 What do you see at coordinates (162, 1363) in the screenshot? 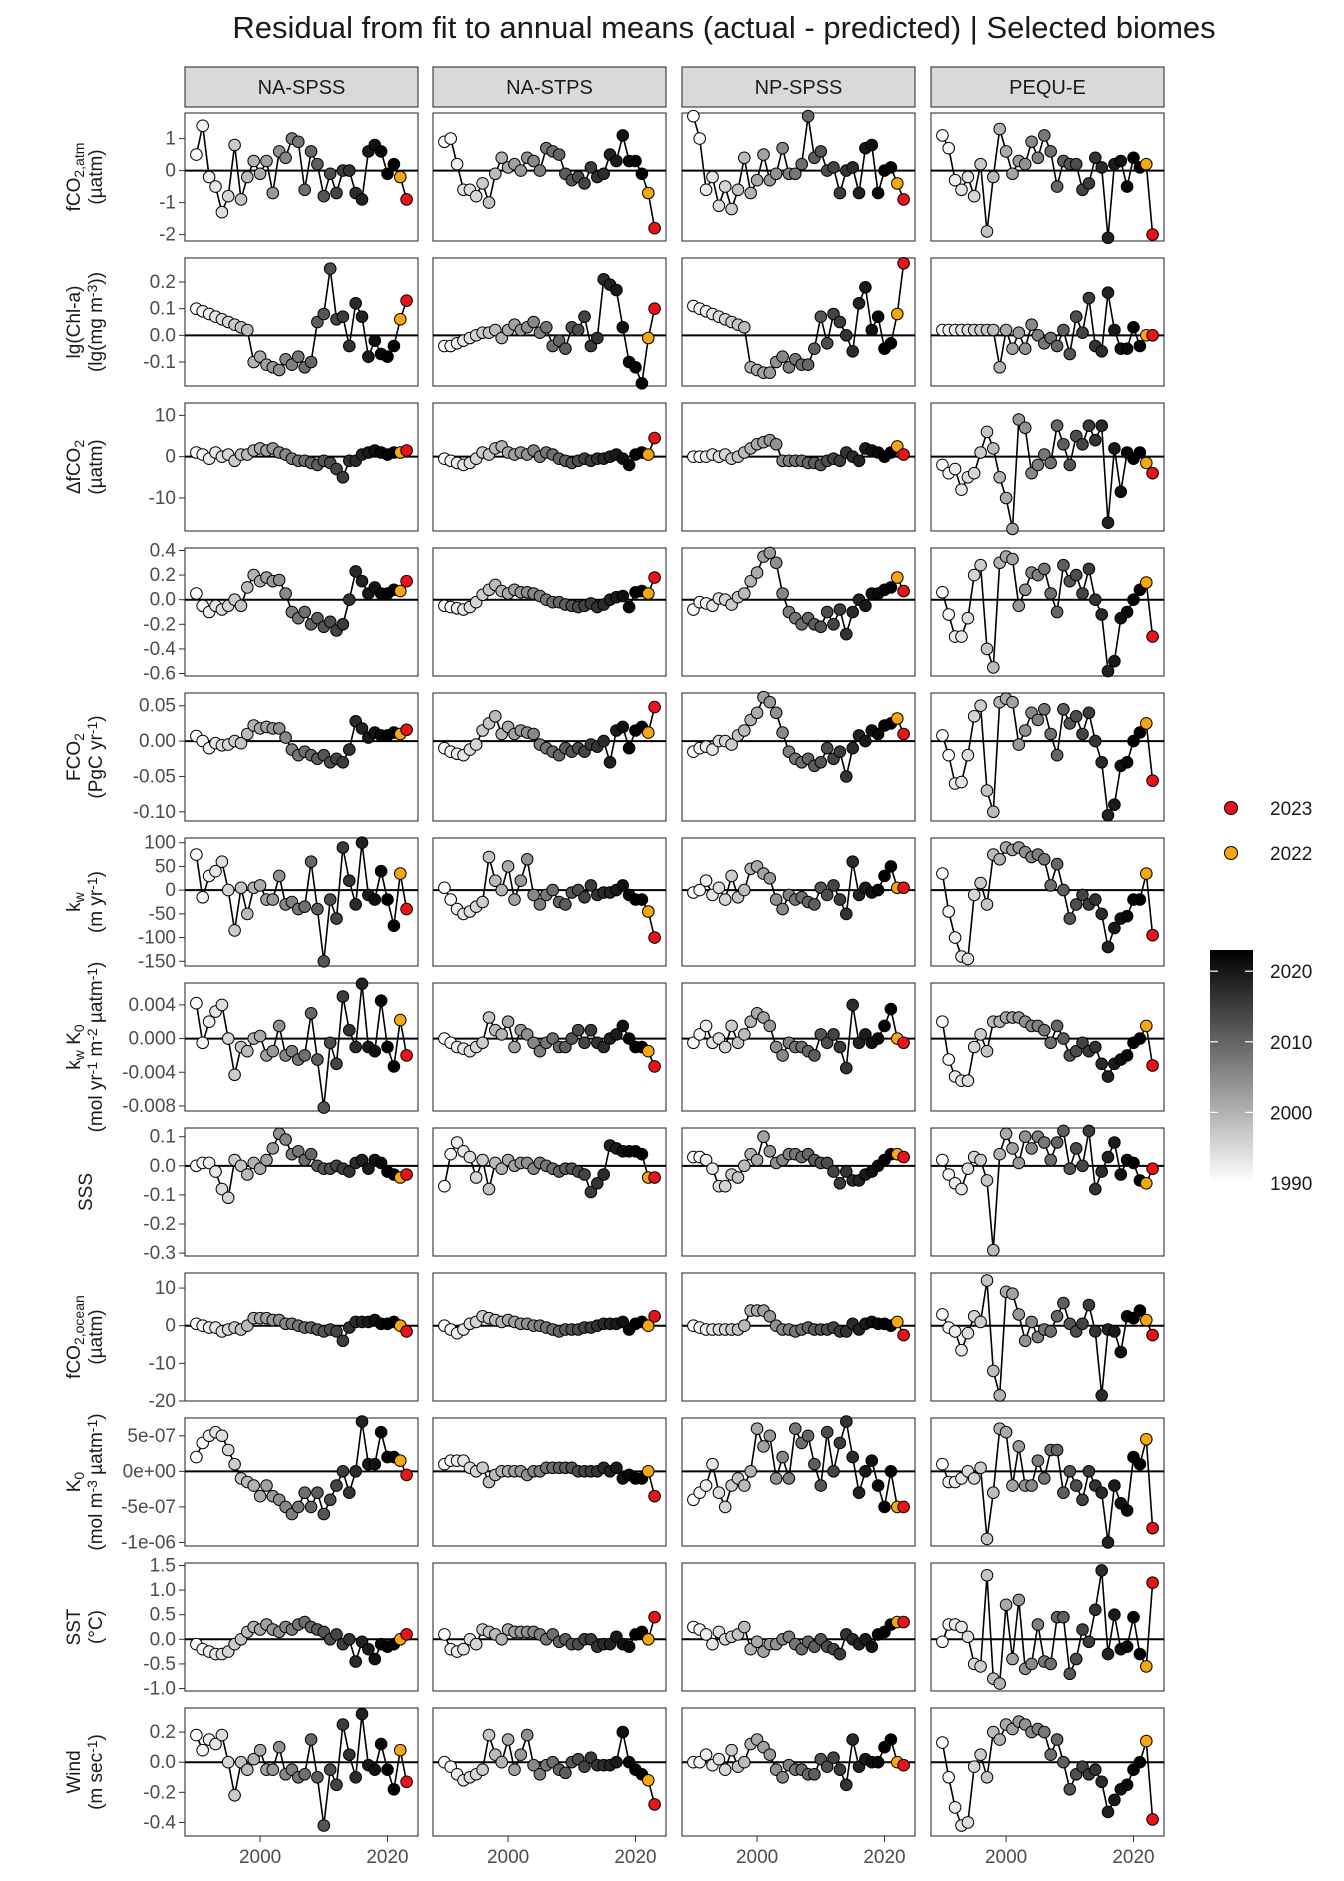
I see `y-tick-label: -10` at bounding box center [162, 1363].